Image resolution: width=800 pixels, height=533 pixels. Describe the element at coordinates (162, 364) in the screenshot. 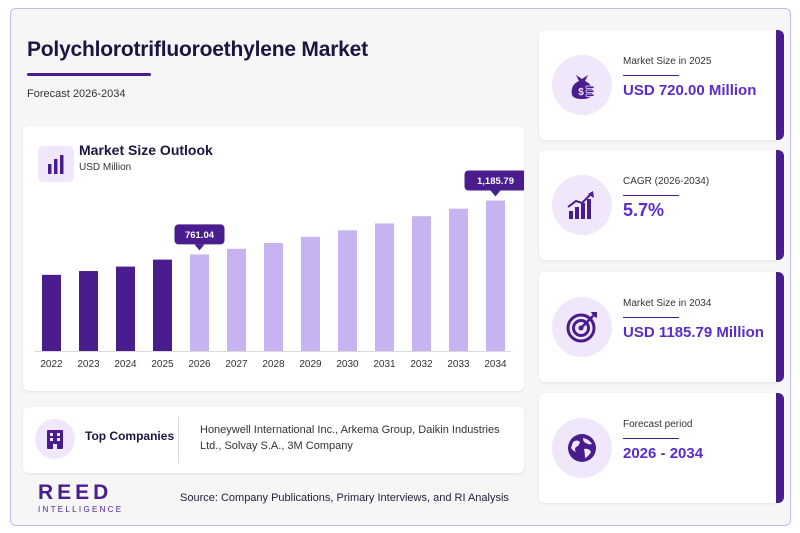

I see `x-tick-label: 2025` at that location.